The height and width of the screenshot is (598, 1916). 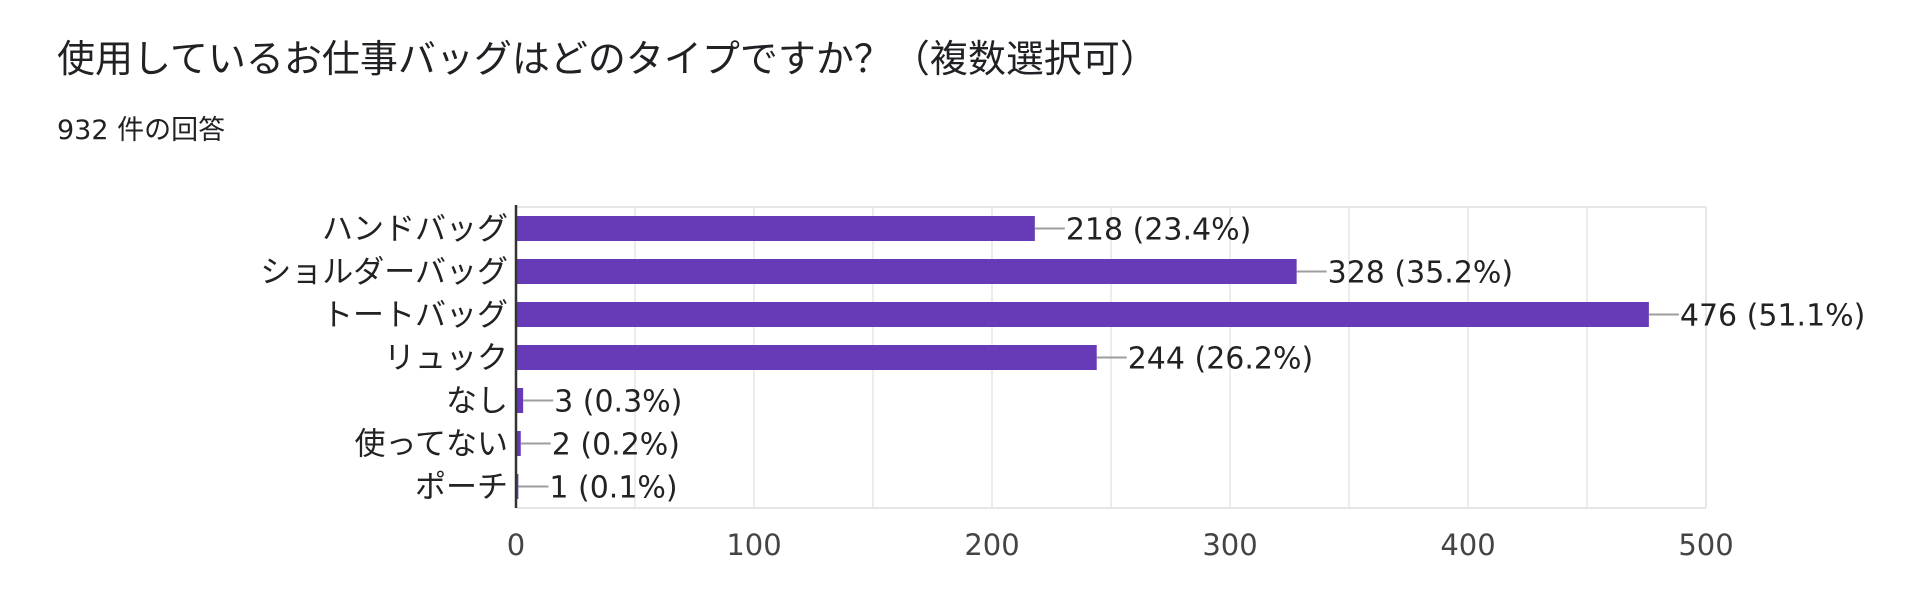 What do you see at coordinates (1705, 545) in the screenshot?
I see `x-tick-label: 500` at bounding box center [1705, 545].